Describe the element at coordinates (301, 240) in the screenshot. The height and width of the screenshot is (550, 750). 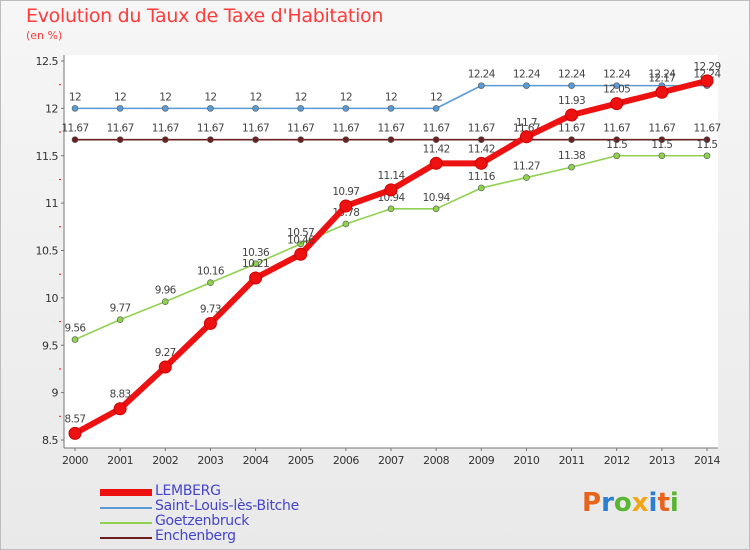
I see `data-label-lemberg: 10.46` at that location.